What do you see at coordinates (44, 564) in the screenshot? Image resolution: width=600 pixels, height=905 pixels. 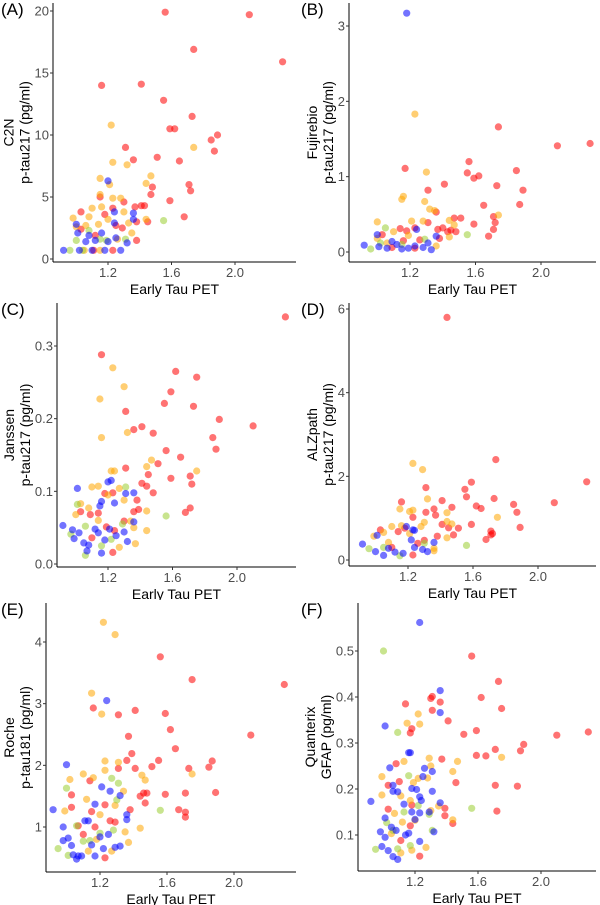 I see `y-tick-label: 0.0` at bounding box center [44, 564].